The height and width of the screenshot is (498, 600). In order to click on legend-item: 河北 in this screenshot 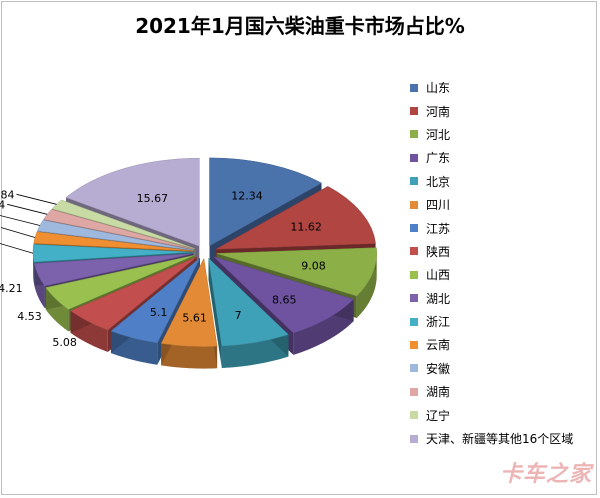, I will do `click(502, 134)`.